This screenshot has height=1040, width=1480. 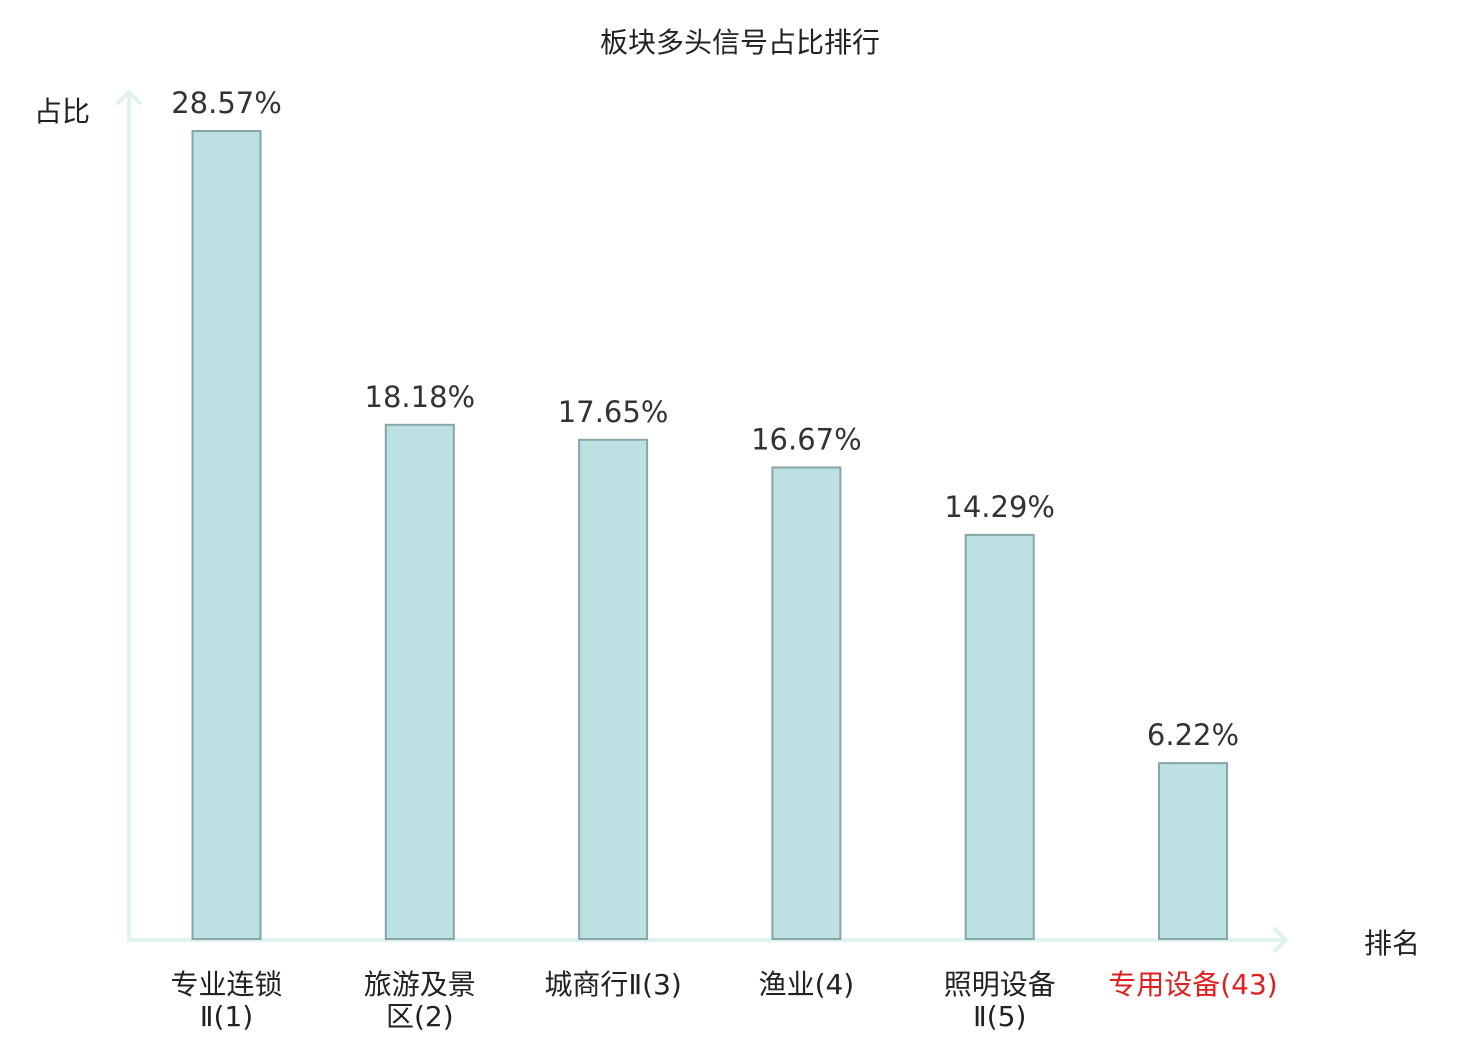 I want to click on x-axis-label: 排名, so click(x=1392, y=943).